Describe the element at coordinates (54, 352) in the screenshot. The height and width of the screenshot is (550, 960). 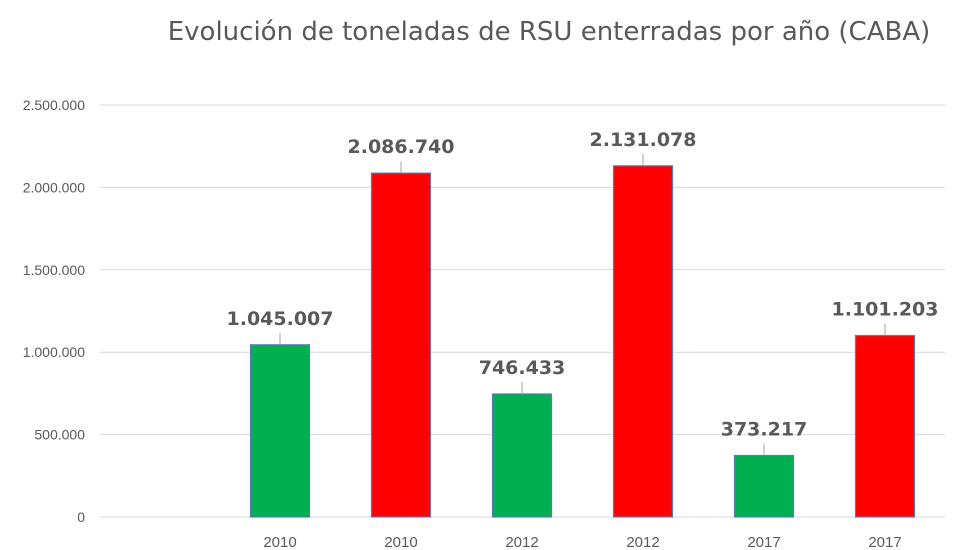
I see `y-tick-label: 1.000.000` at that location.